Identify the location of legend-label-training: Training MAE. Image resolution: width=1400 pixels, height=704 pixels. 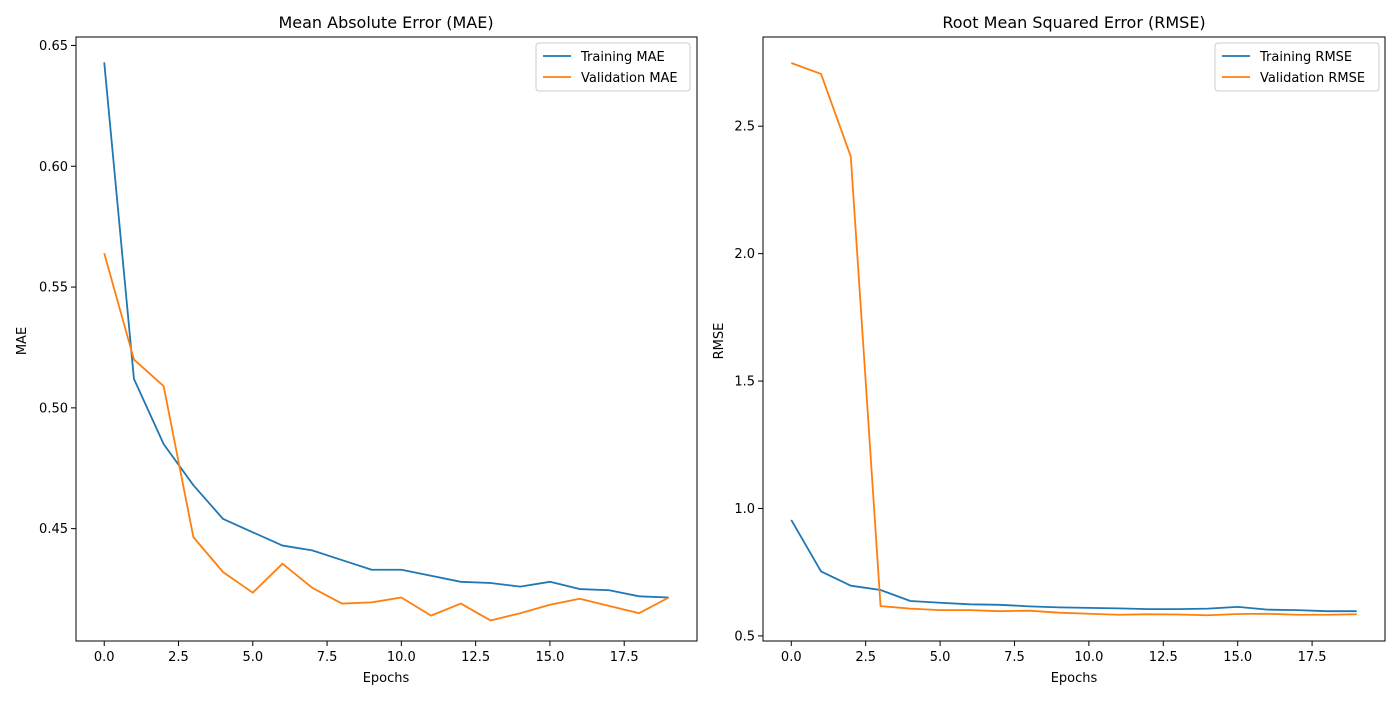
(622, 57).